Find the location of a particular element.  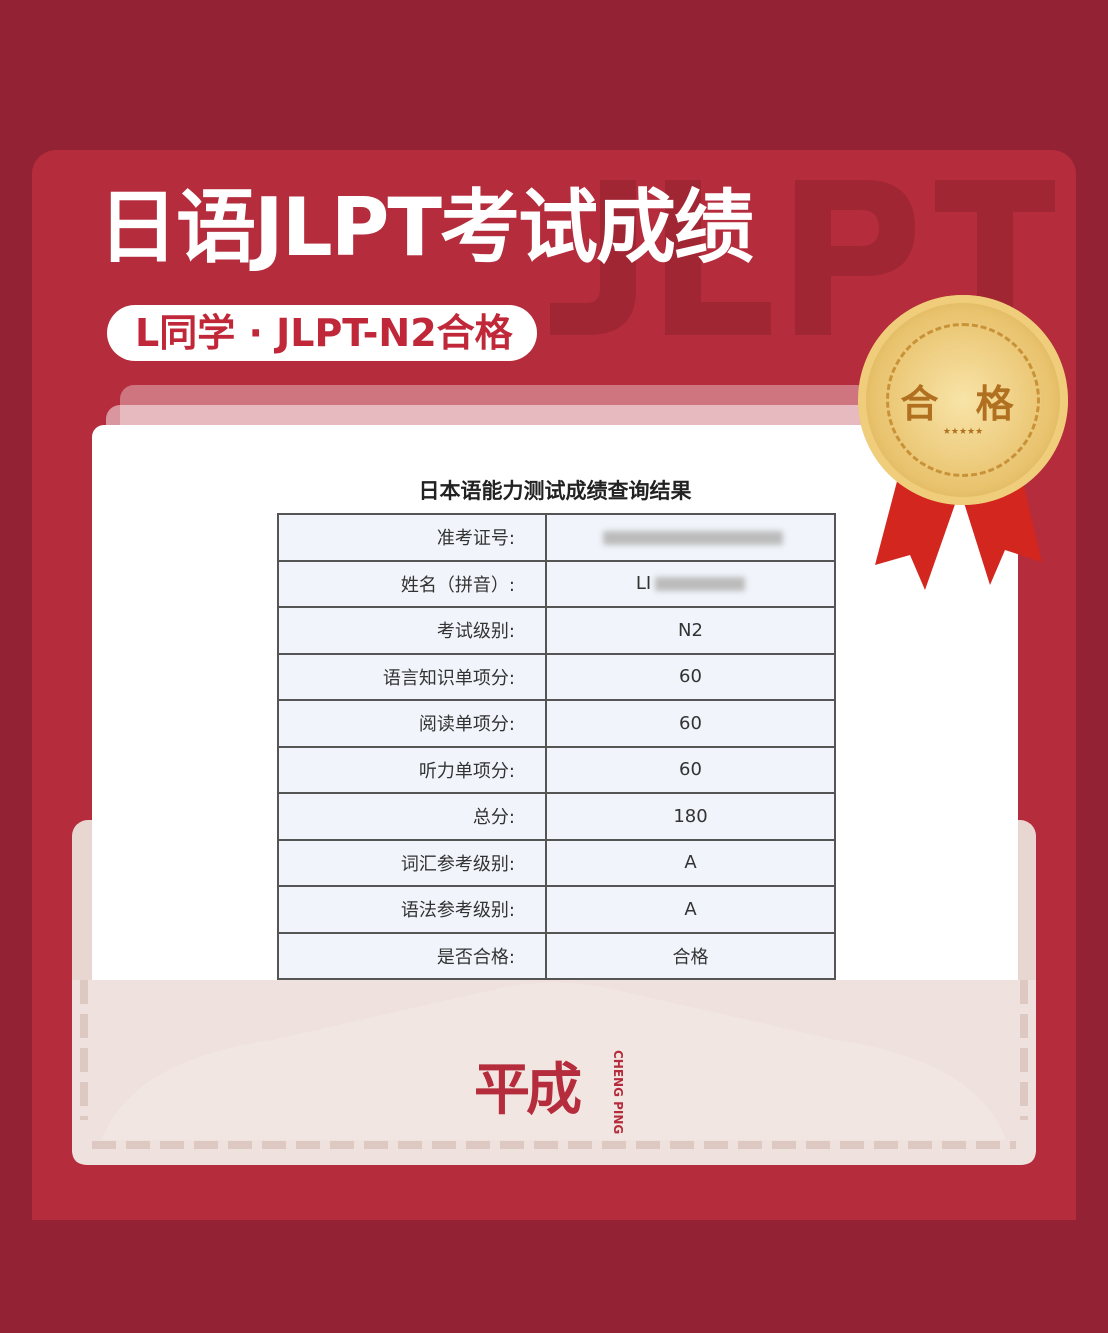

row-value-text: LI is located at coordinates (643, 584).